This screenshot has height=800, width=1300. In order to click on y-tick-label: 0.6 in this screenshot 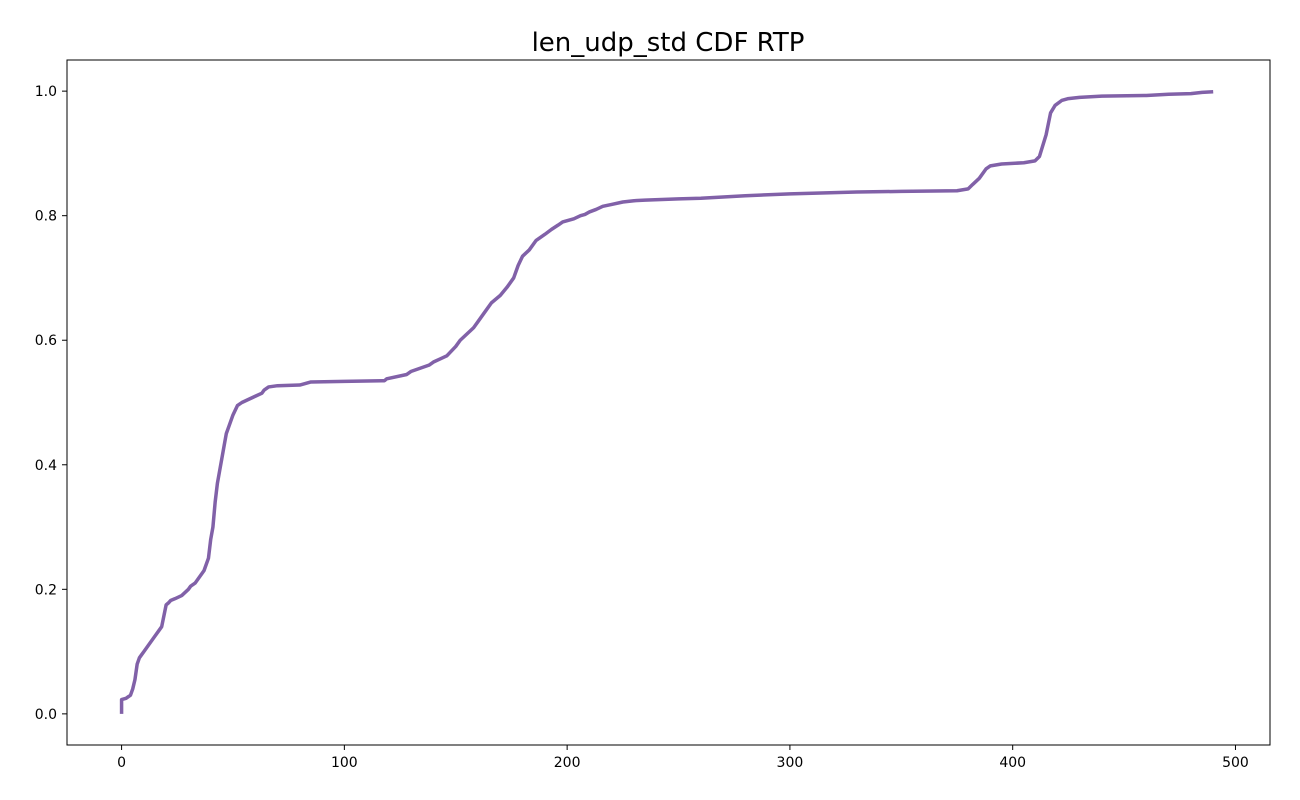, I will do `click(46, 341)`.